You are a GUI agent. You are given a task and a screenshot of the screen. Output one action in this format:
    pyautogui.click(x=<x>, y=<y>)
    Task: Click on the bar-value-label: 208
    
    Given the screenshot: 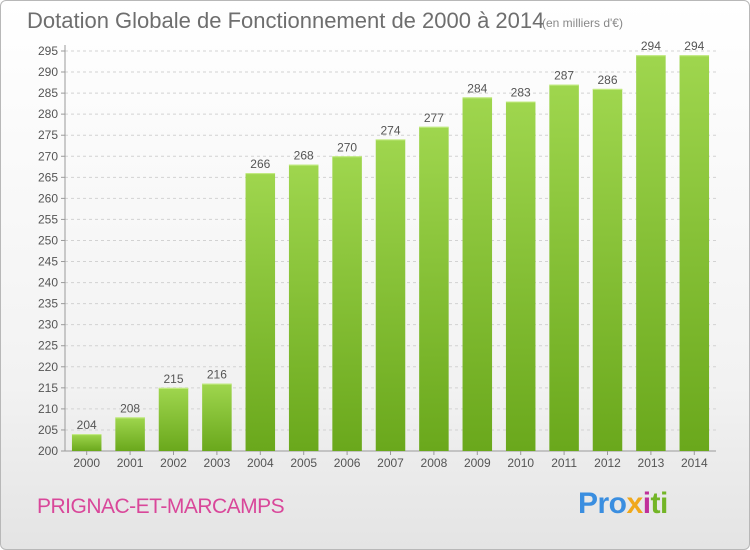 What is the action you would take?
    pyautogui.click(x=130, y=408)
    